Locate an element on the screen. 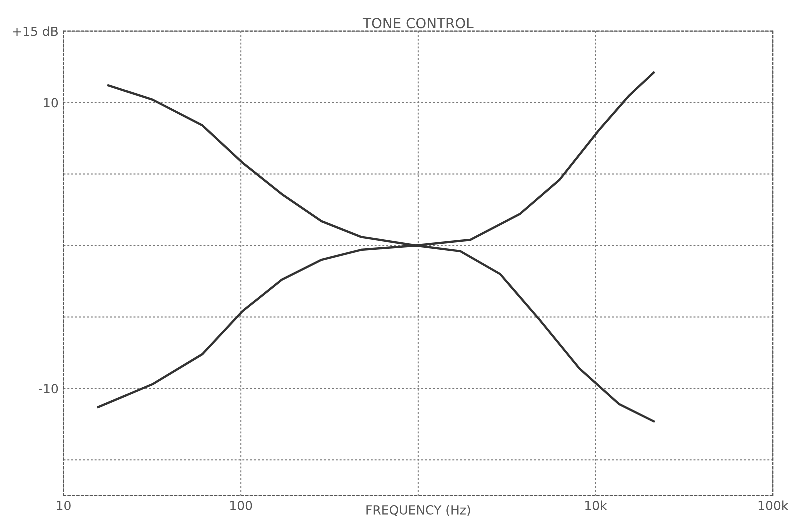  y-tick-label: -10 is located at coordinates (48, 389).